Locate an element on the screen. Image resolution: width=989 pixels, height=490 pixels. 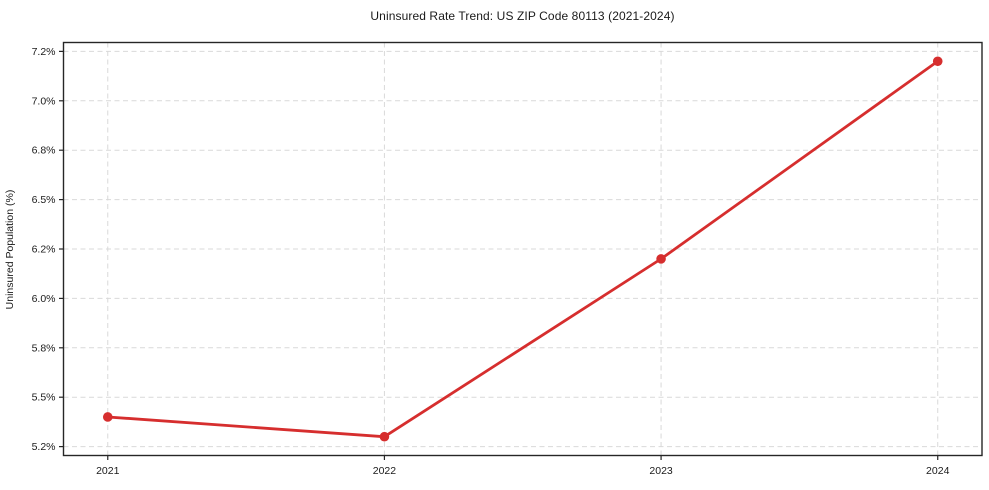
x-tick-label: 2022 is located at coordinates (385, 471).